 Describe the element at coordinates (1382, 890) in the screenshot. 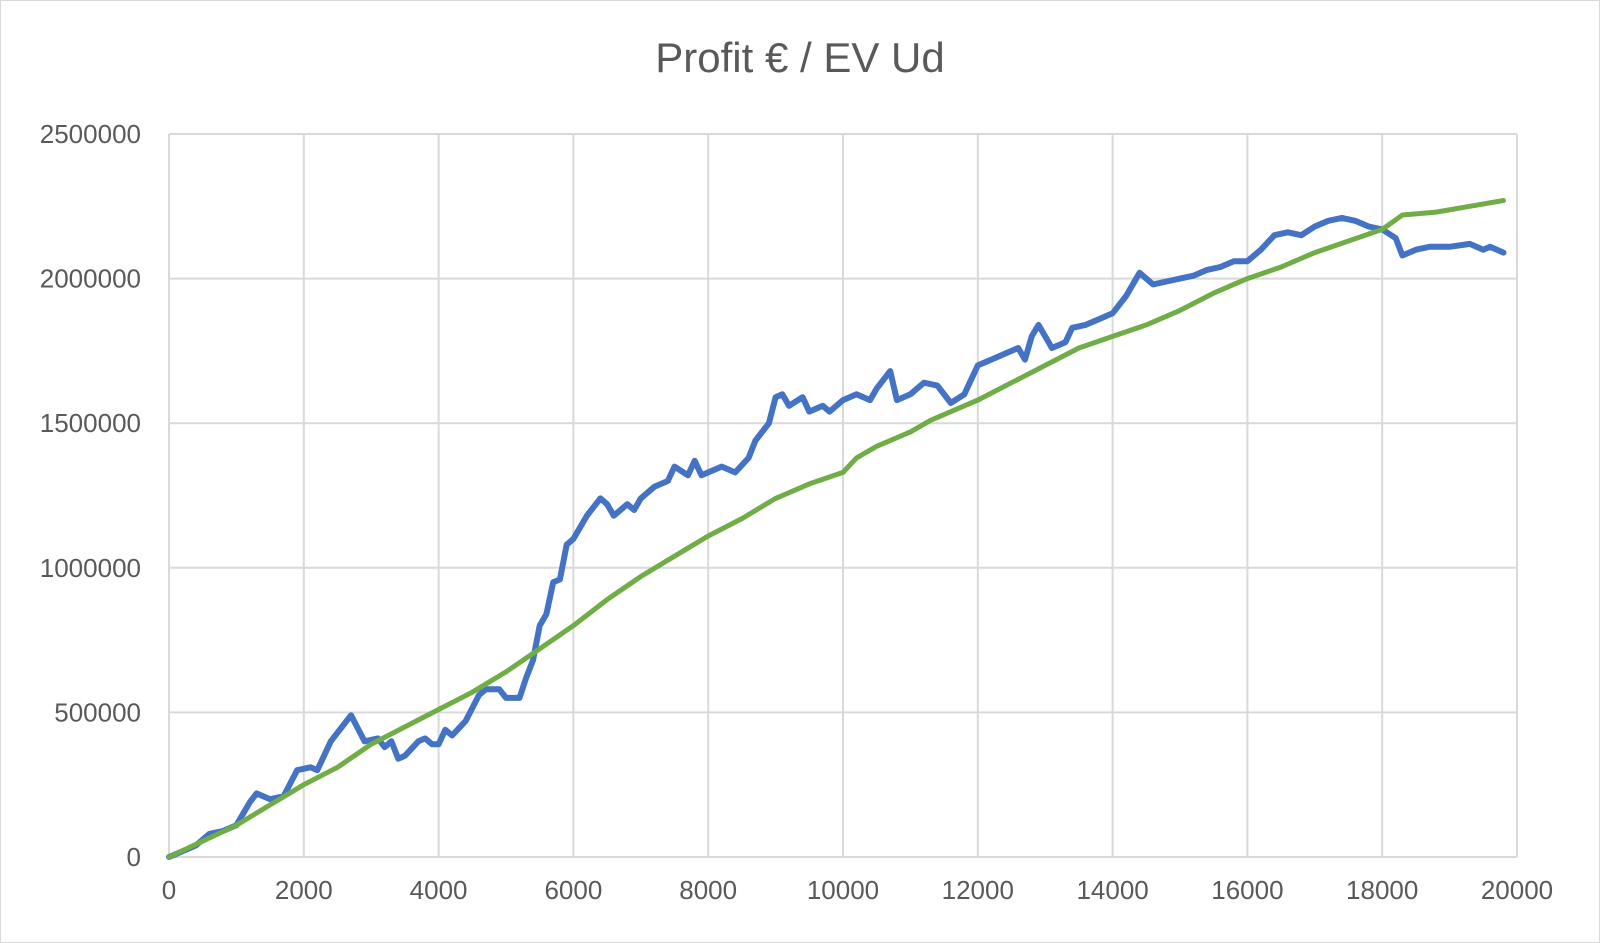

I see `x-tick-label: 18000` at that location.